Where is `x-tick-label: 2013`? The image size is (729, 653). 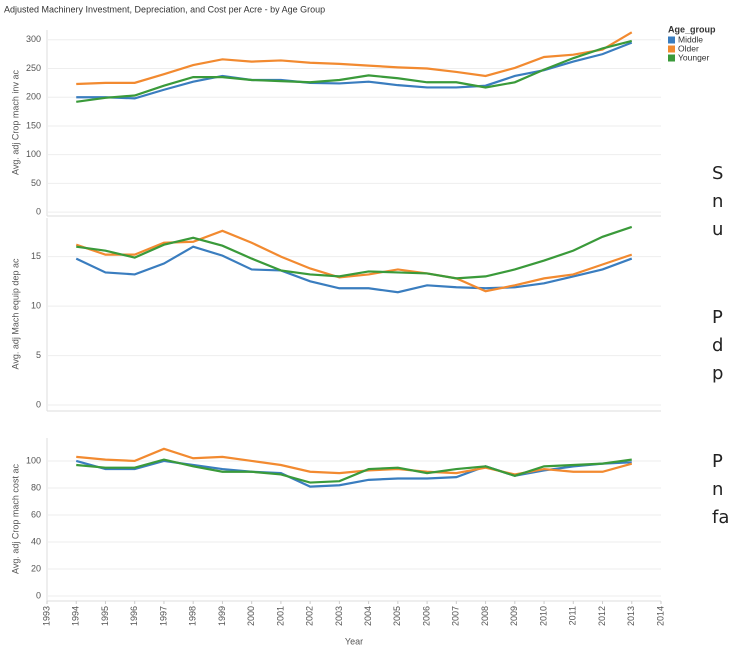 x-tick-label: 2013 is located at coordinates (631, 616).